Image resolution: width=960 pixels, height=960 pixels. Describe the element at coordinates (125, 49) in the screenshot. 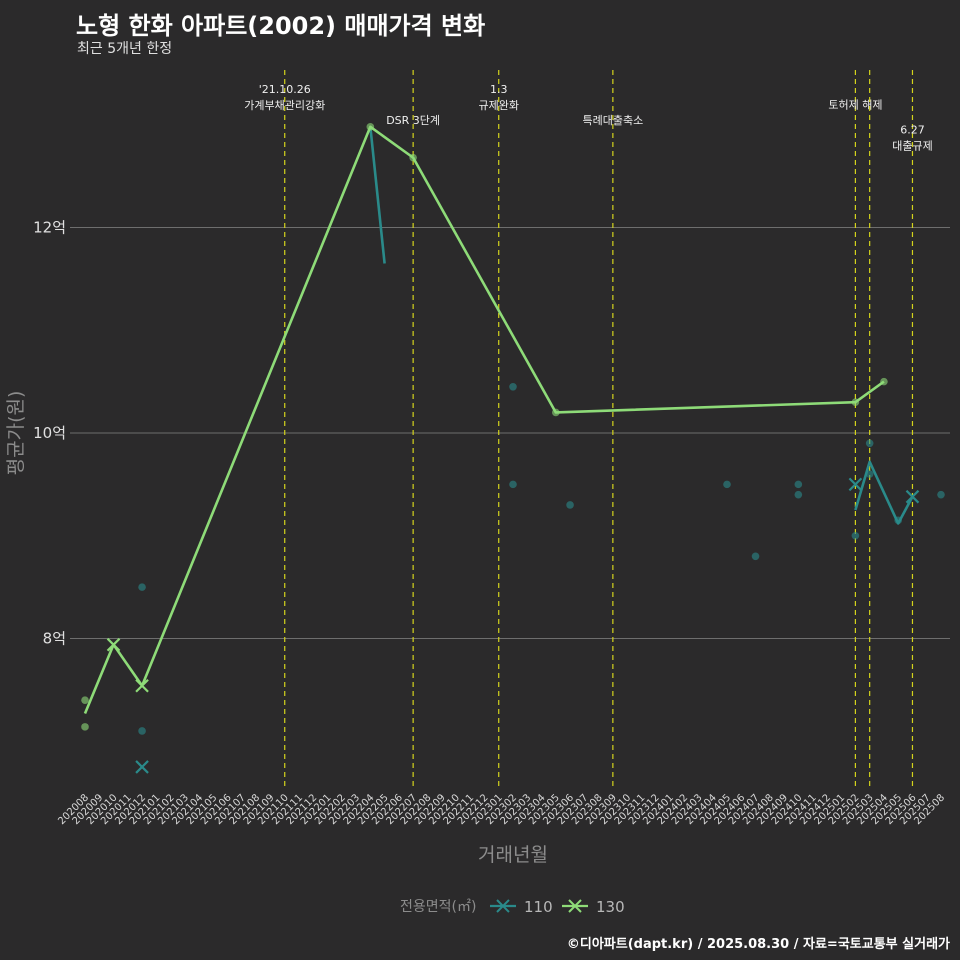

I see `chart-subtitle: 최근 5개년 한정` at that location.